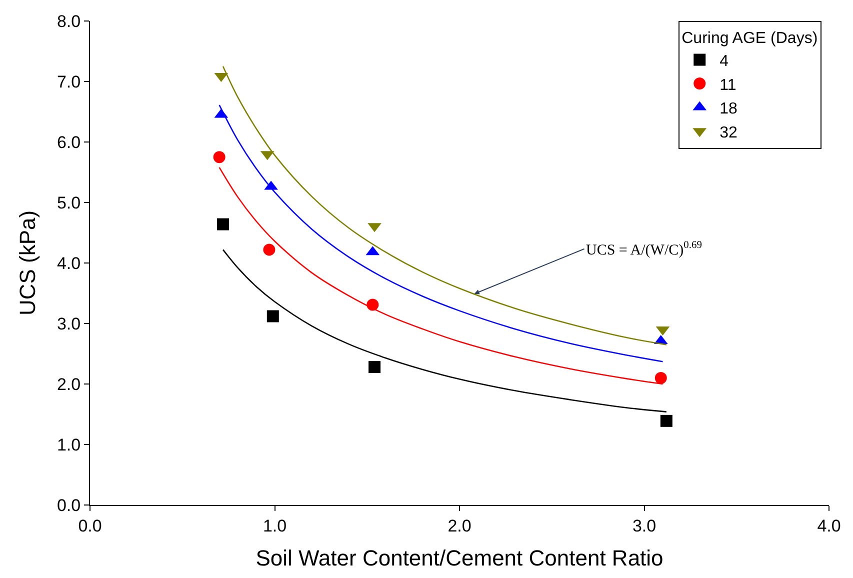  I want to click on y-axis-title: UCS (kPa), so click(27, 263).